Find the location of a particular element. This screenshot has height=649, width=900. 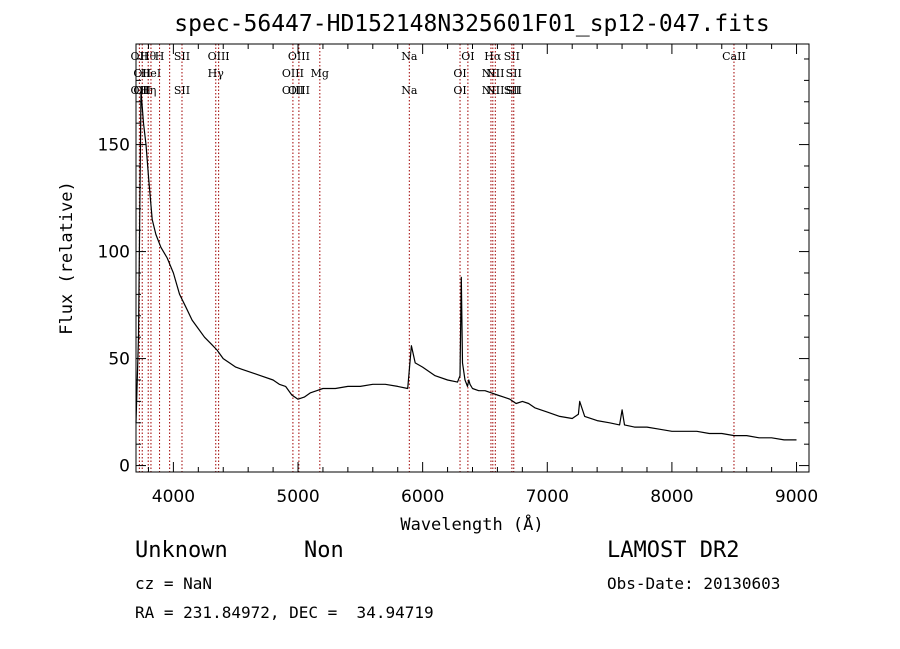

x-axis-label: Wavelength (Å) is located at coordinates (471, 524).